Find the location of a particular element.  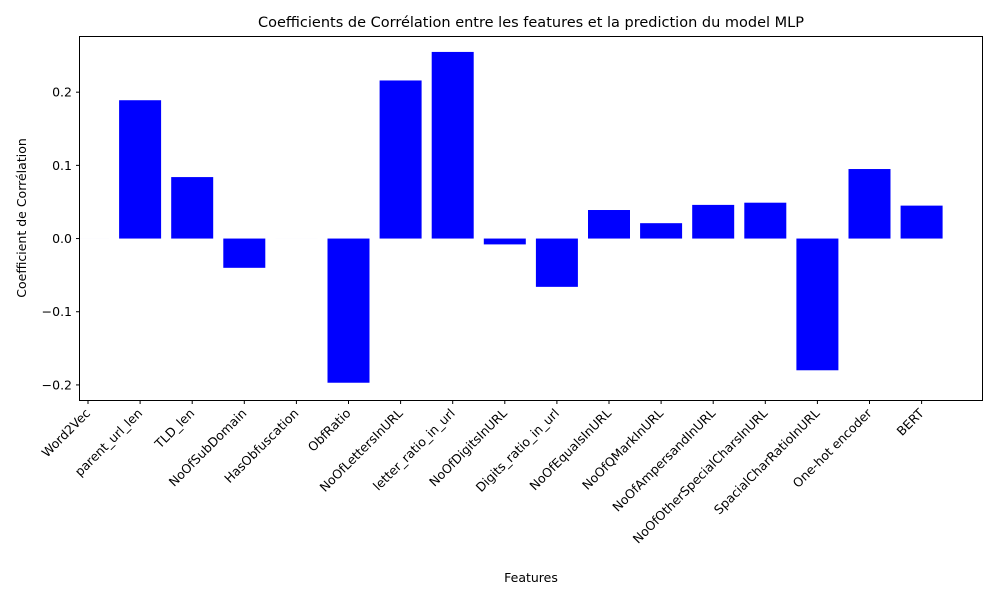

x-tick-label: TLD_len is located at coordinates (174, 429).